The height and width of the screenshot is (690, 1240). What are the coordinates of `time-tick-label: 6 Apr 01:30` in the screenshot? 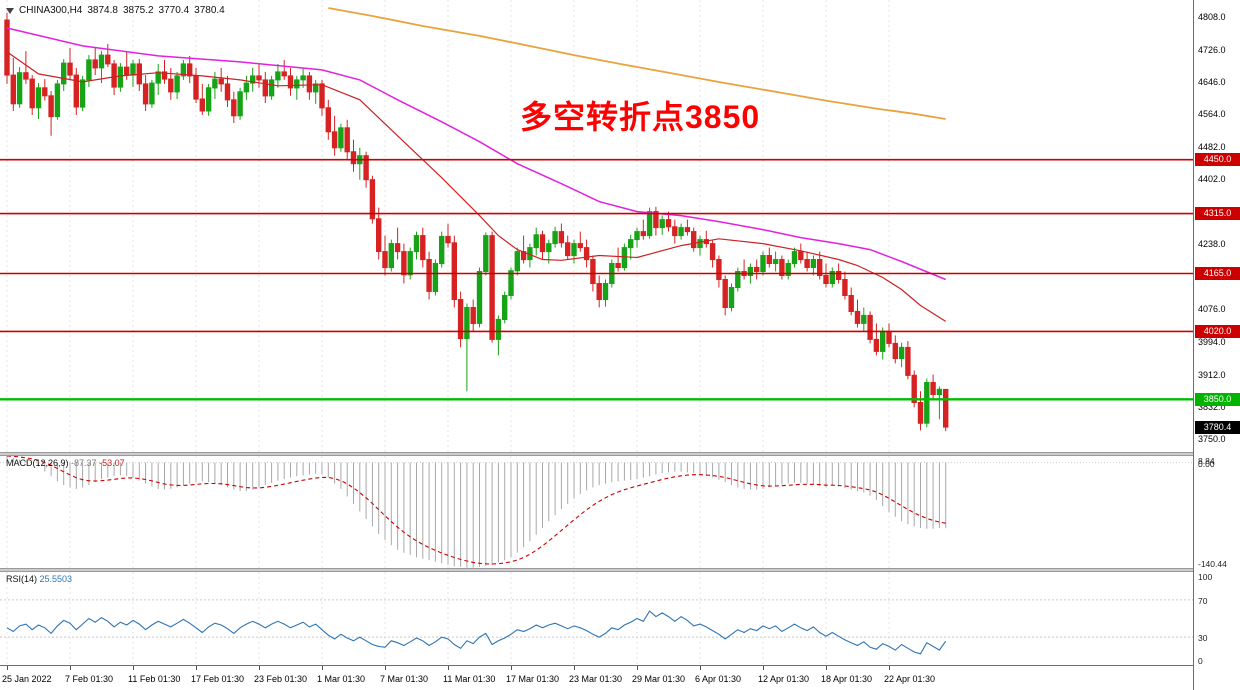 It's located at (718, 679).